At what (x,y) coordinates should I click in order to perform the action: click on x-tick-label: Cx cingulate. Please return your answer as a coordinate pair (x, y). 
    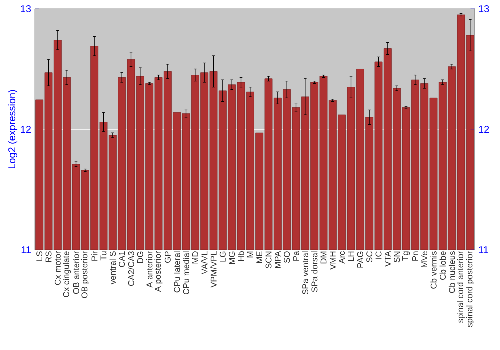
    Looking at the image, I should click on (67, 275).